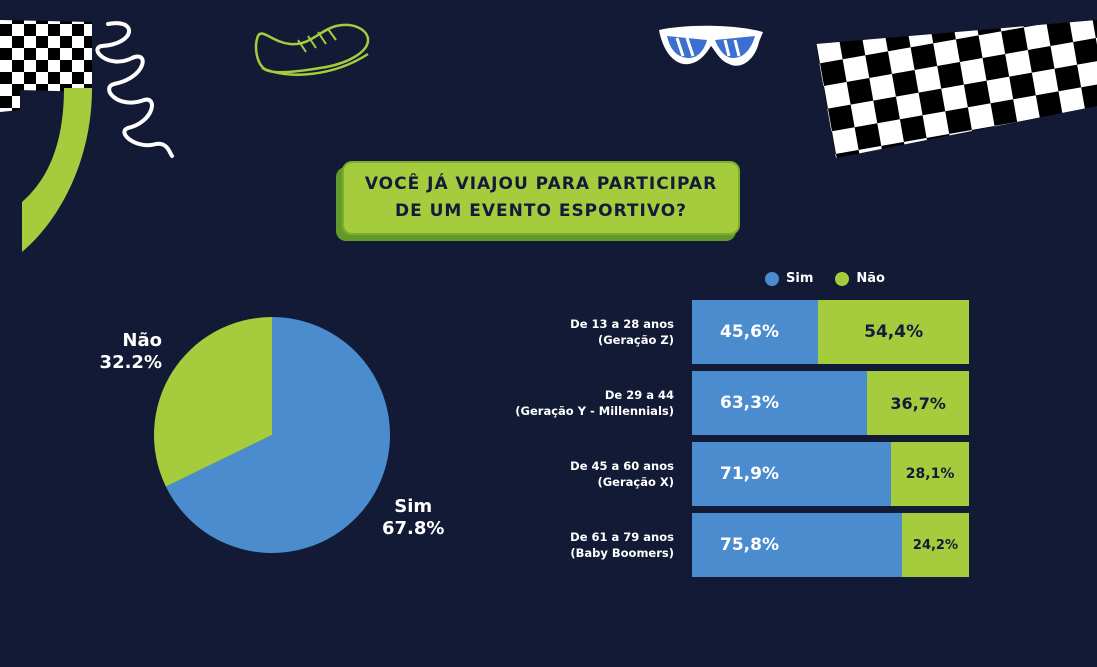 Image resolution: width=1097 pixels, height=667 pixels. I want to click on bar-row: 71,9% 28,1%, so click(830, 474).